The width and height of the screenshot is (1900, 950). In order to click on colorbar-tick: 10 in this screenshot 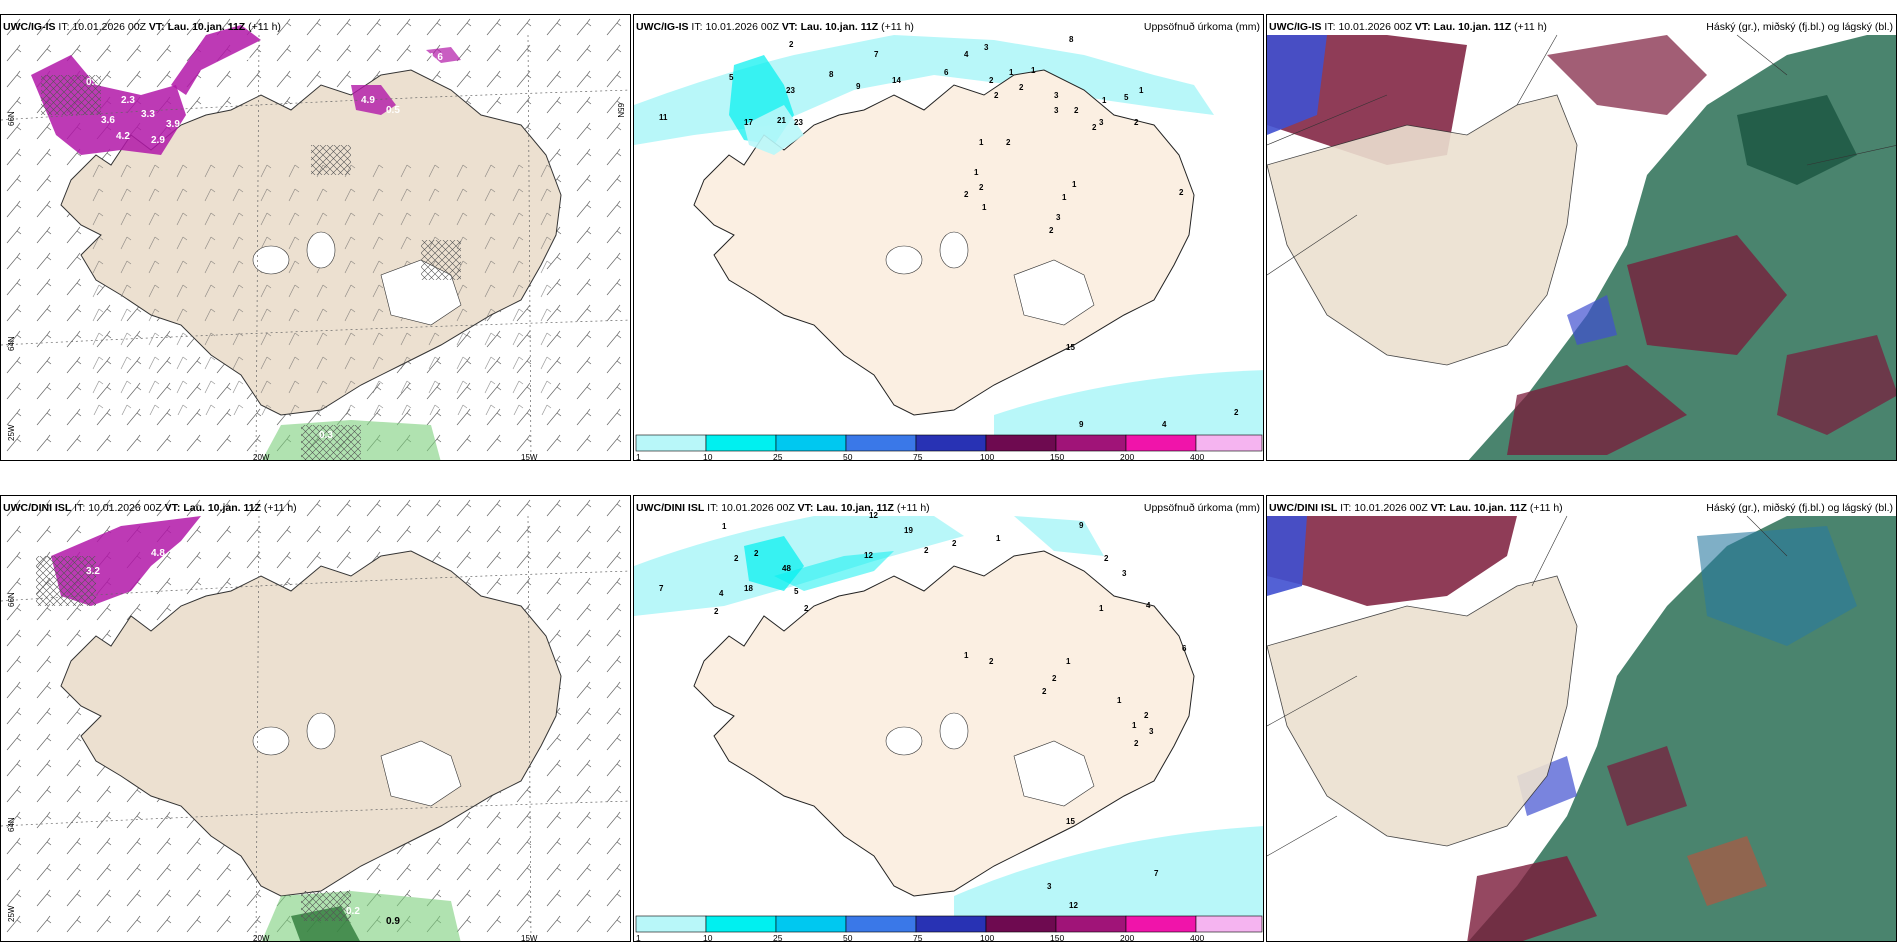, I will do `click(708, 456)`.